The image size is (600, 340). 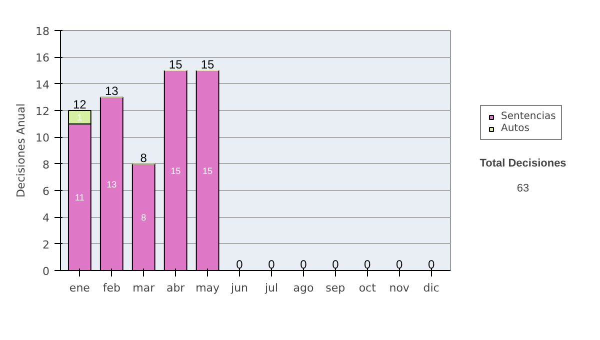 What do you see at coordinates (144, 157) in the screenshot?
I see `total-label: 8` at bounding box center [144, 157].